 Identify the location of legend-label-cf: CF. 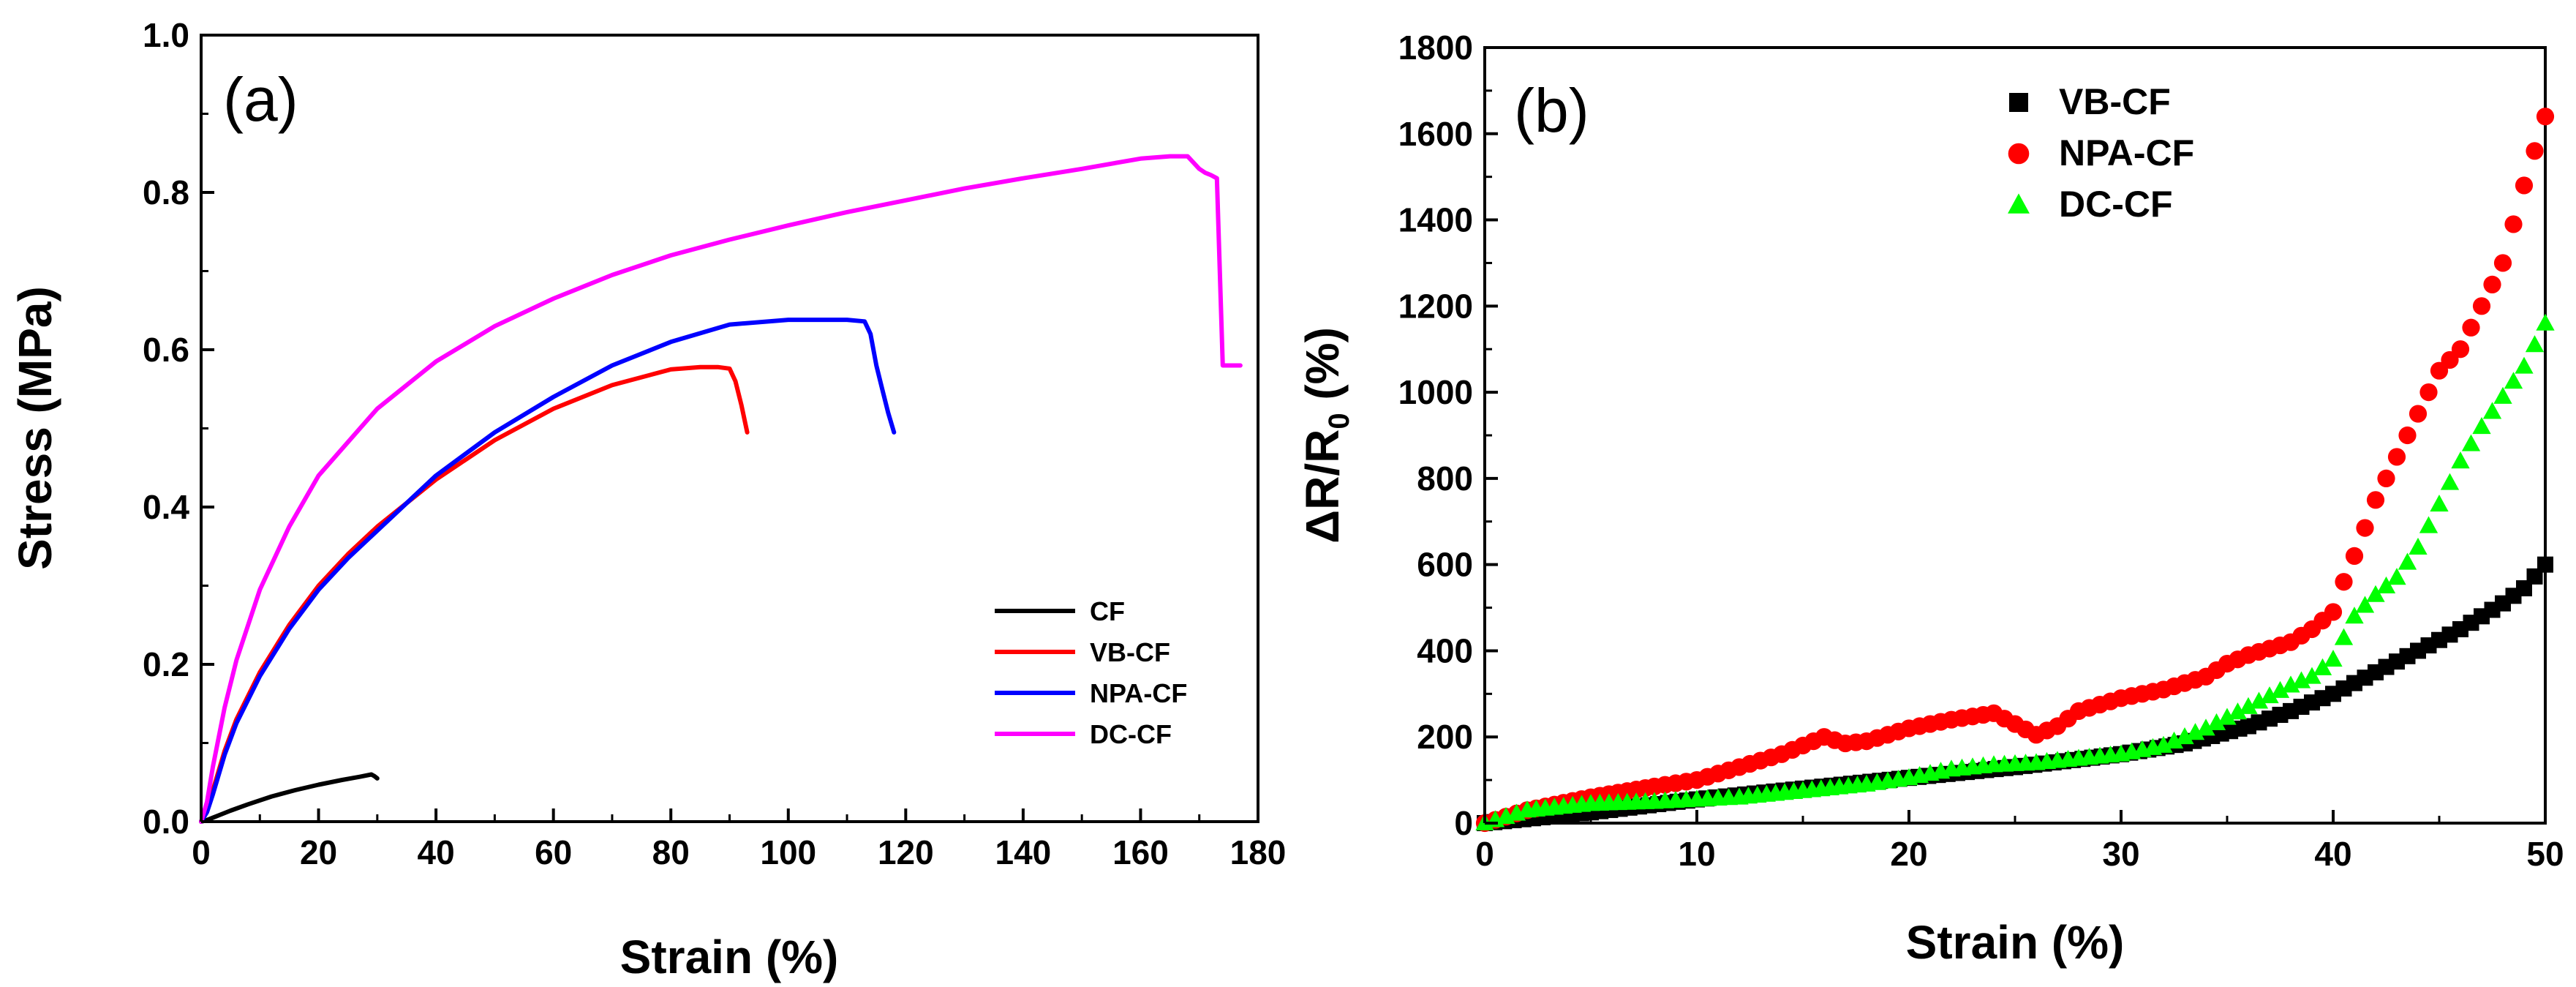
(1107, 611).